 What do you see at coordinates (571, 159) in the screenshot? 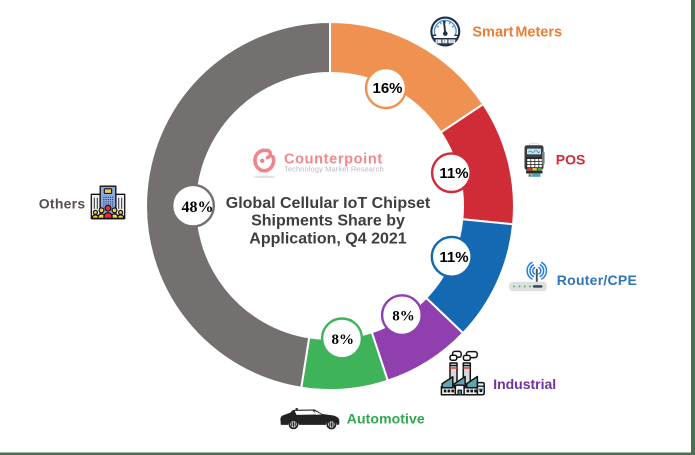
I see `svg-text: POS` at bounding box center [571, 159].